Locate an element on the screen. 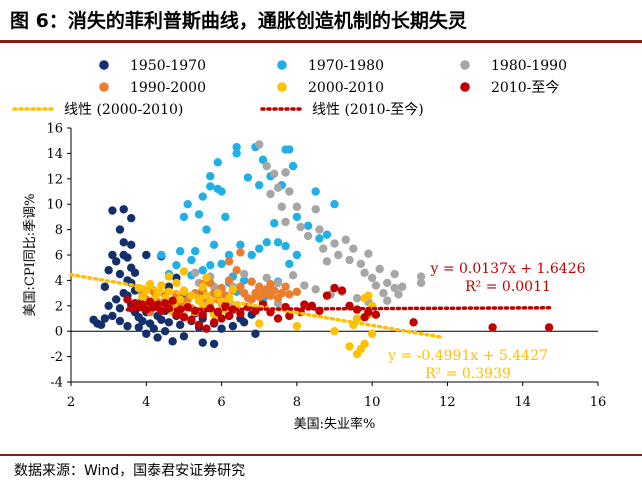 The height and width of the screenshot is (488, 642). y-tick-label: 16 is located at coordinates (54, 129).